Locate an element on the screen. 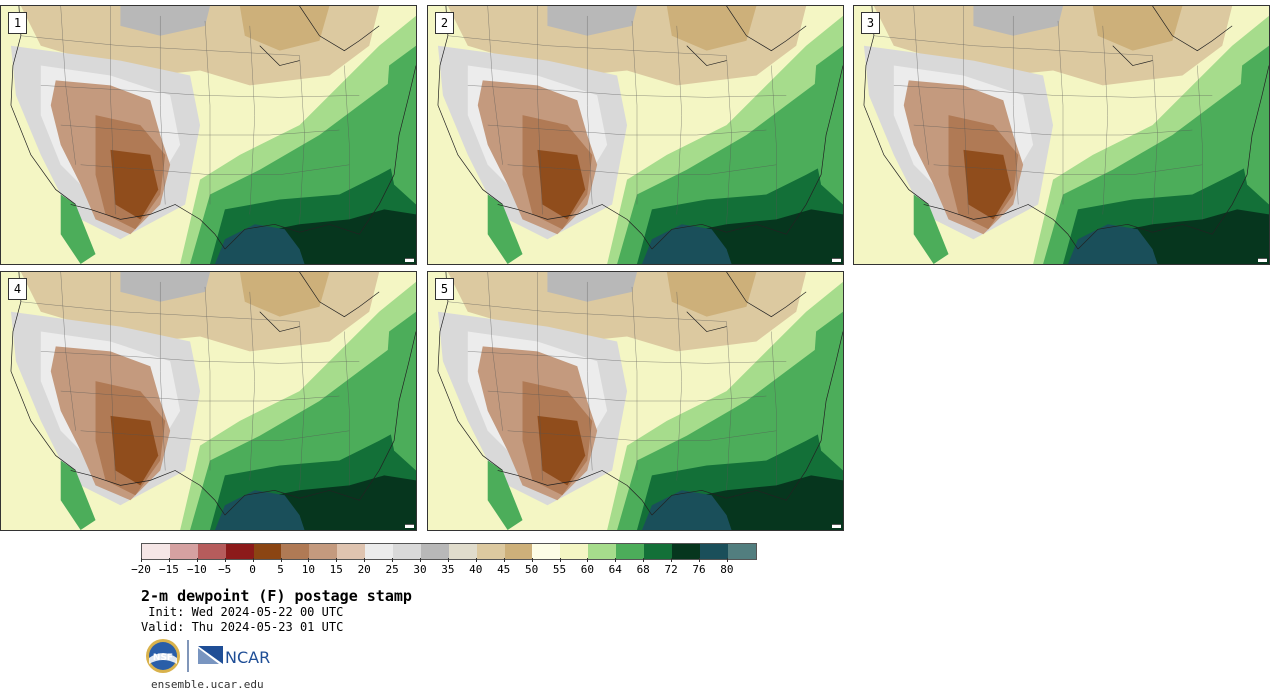 The width and height of the screenshot is (1280, 696). legend-tick-label: 5 is located at coordinates (280, 569).